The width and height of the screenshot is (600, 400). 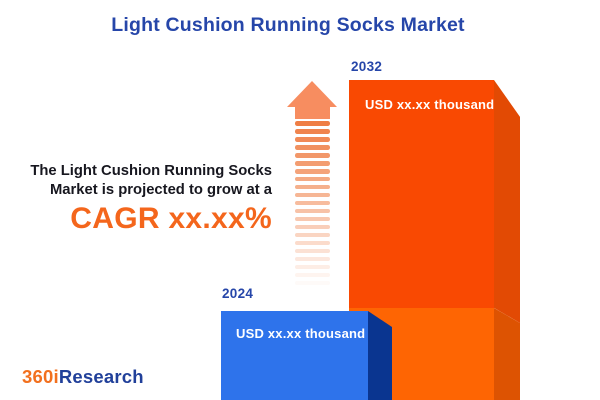 What do you see at coordinates (312, 94) in the screenshot?
I see `growth-arrow-icon` at bounding box center [312, 94].